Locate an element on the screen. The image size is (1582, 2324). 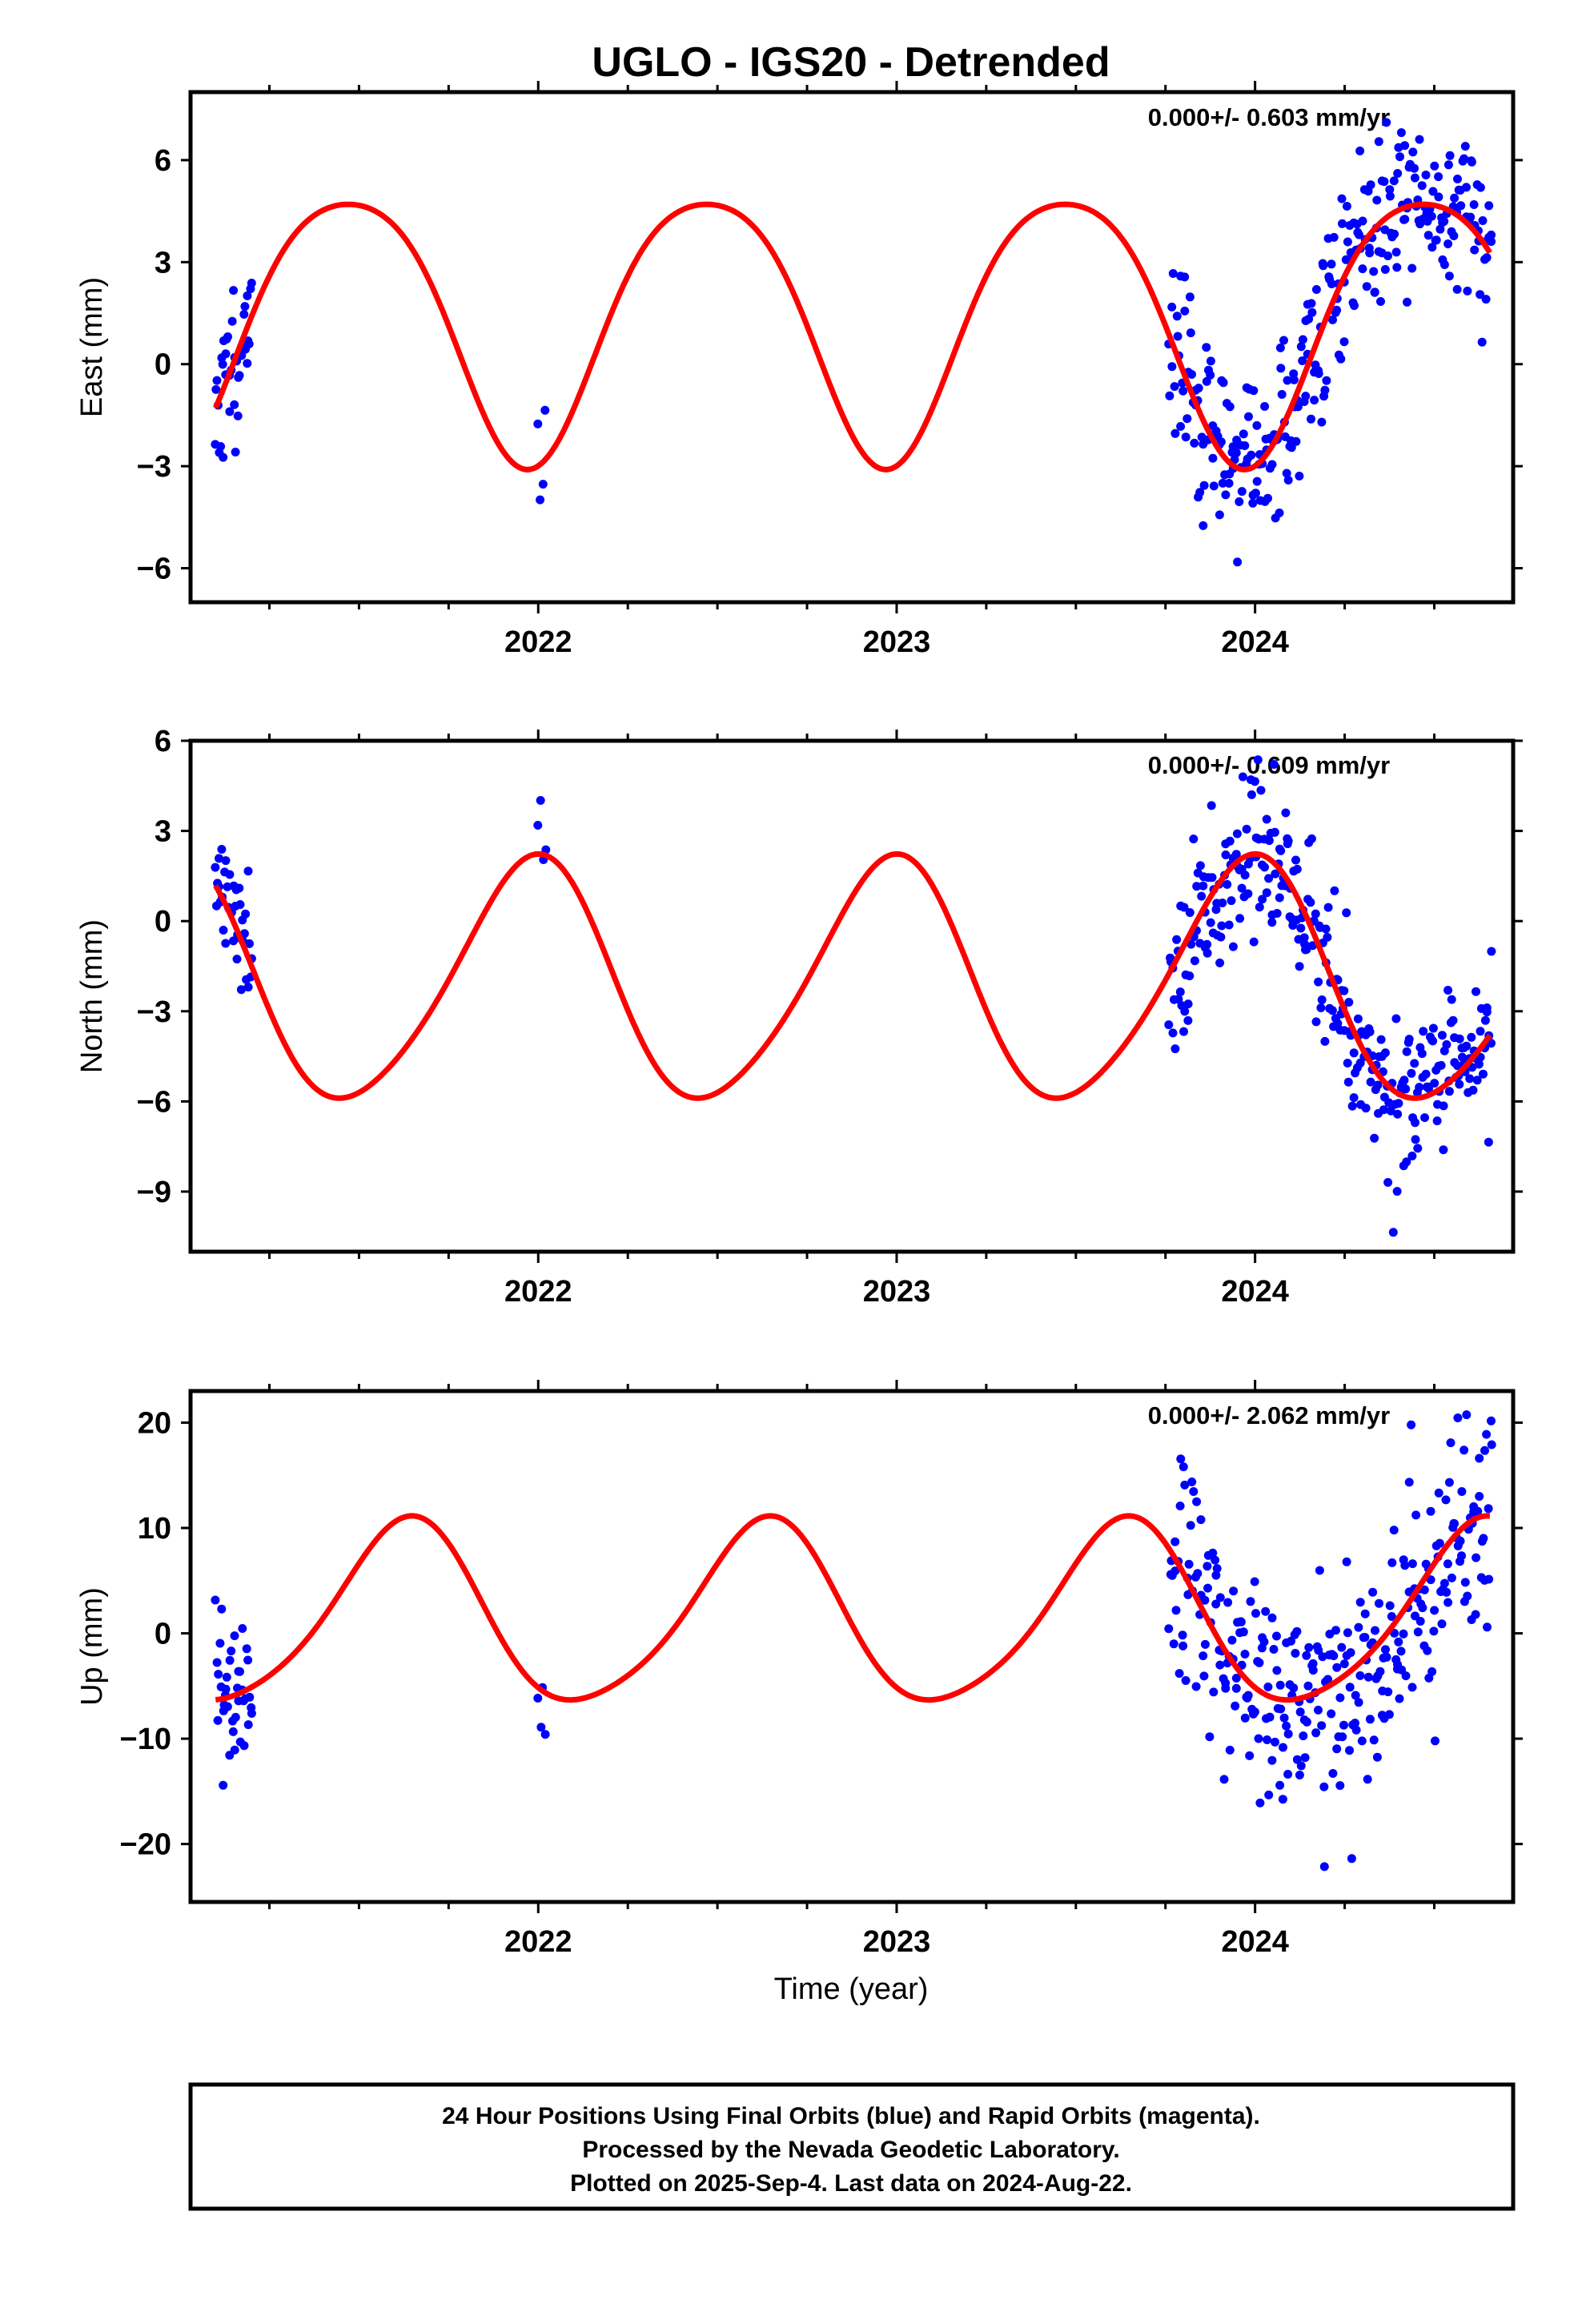
east-model-curve is located at coordinates (852, 336).